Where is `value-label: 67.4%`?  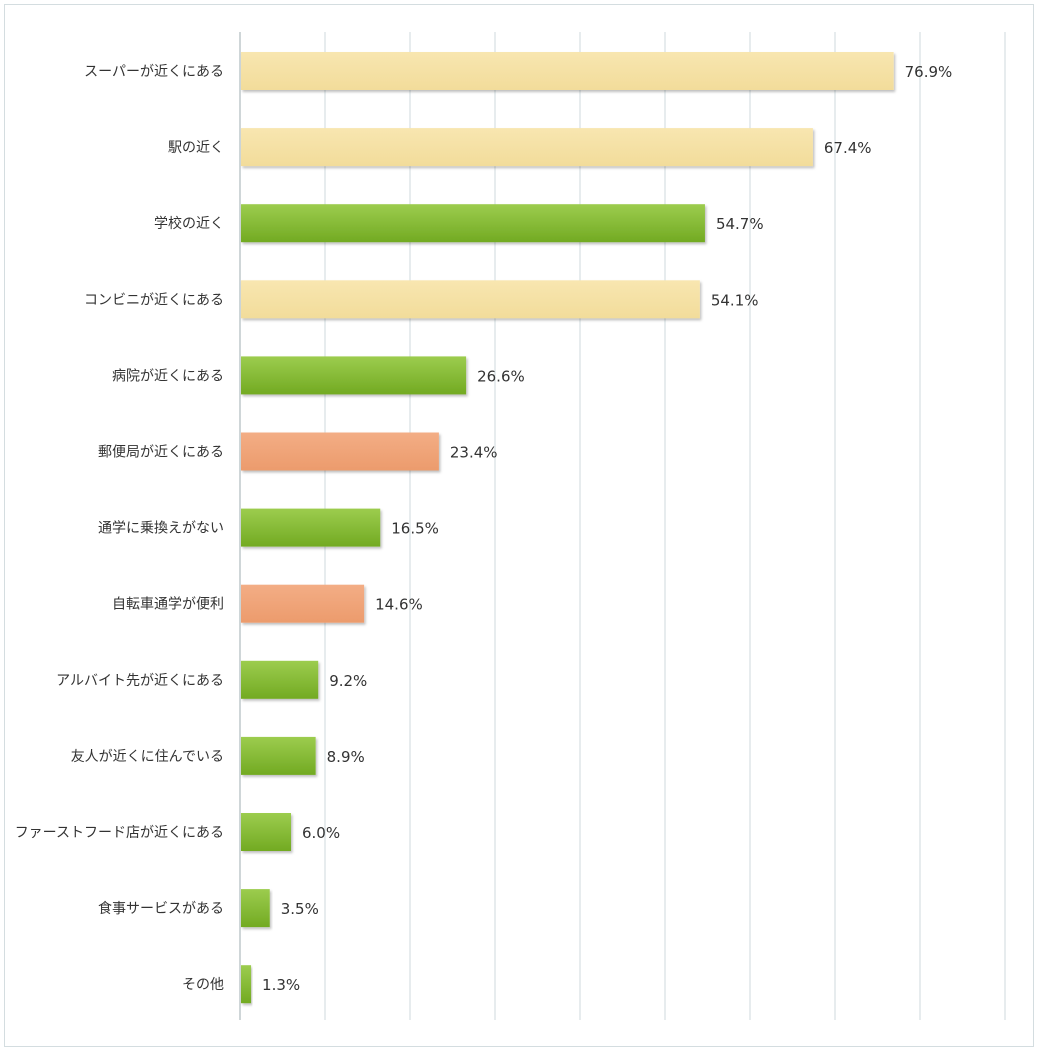 value-label: 67.4% is located at coordinates (848, 148).